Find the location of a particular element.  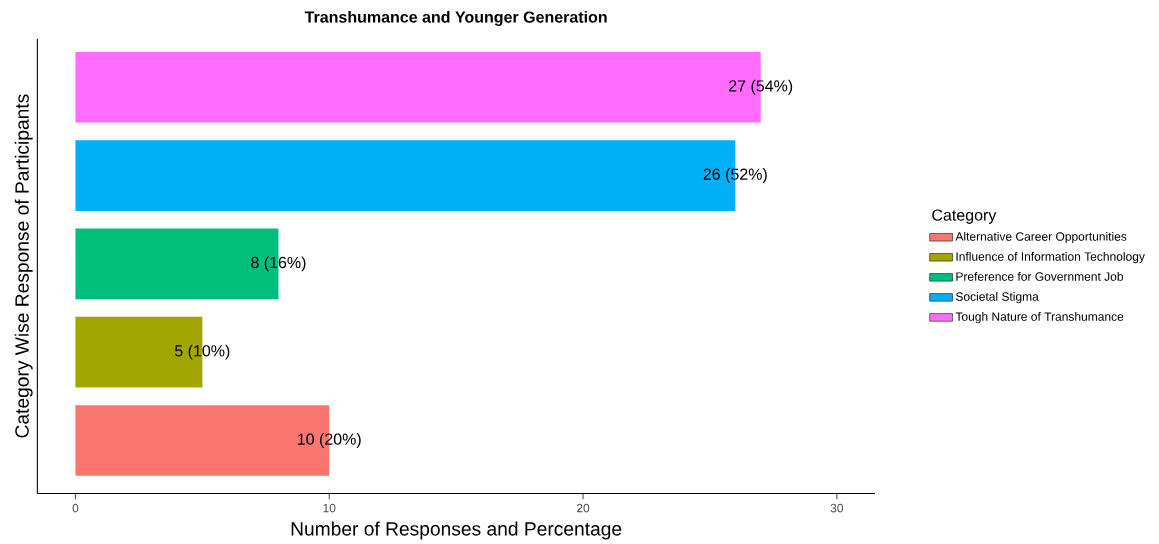

x-axis-title: Number of Responses and Percentage is located at coordinates (456, 530).